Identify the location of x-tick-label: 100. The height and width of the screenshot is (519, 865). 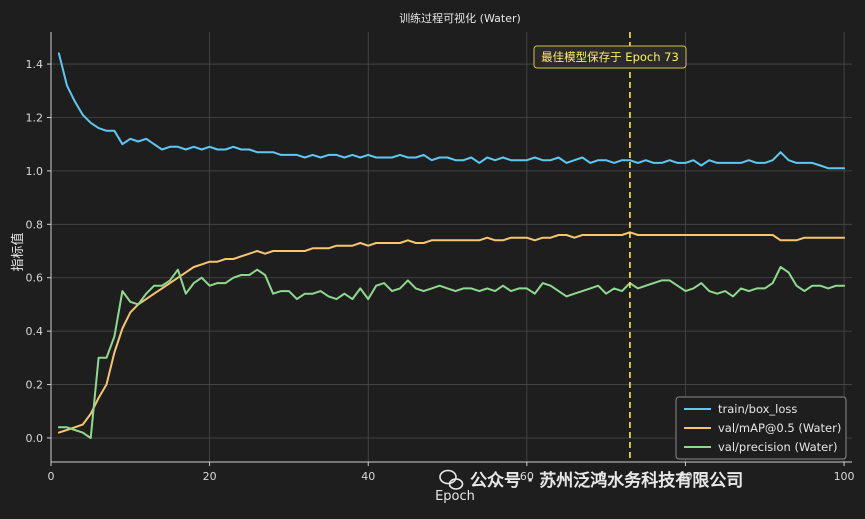
(844, 476).